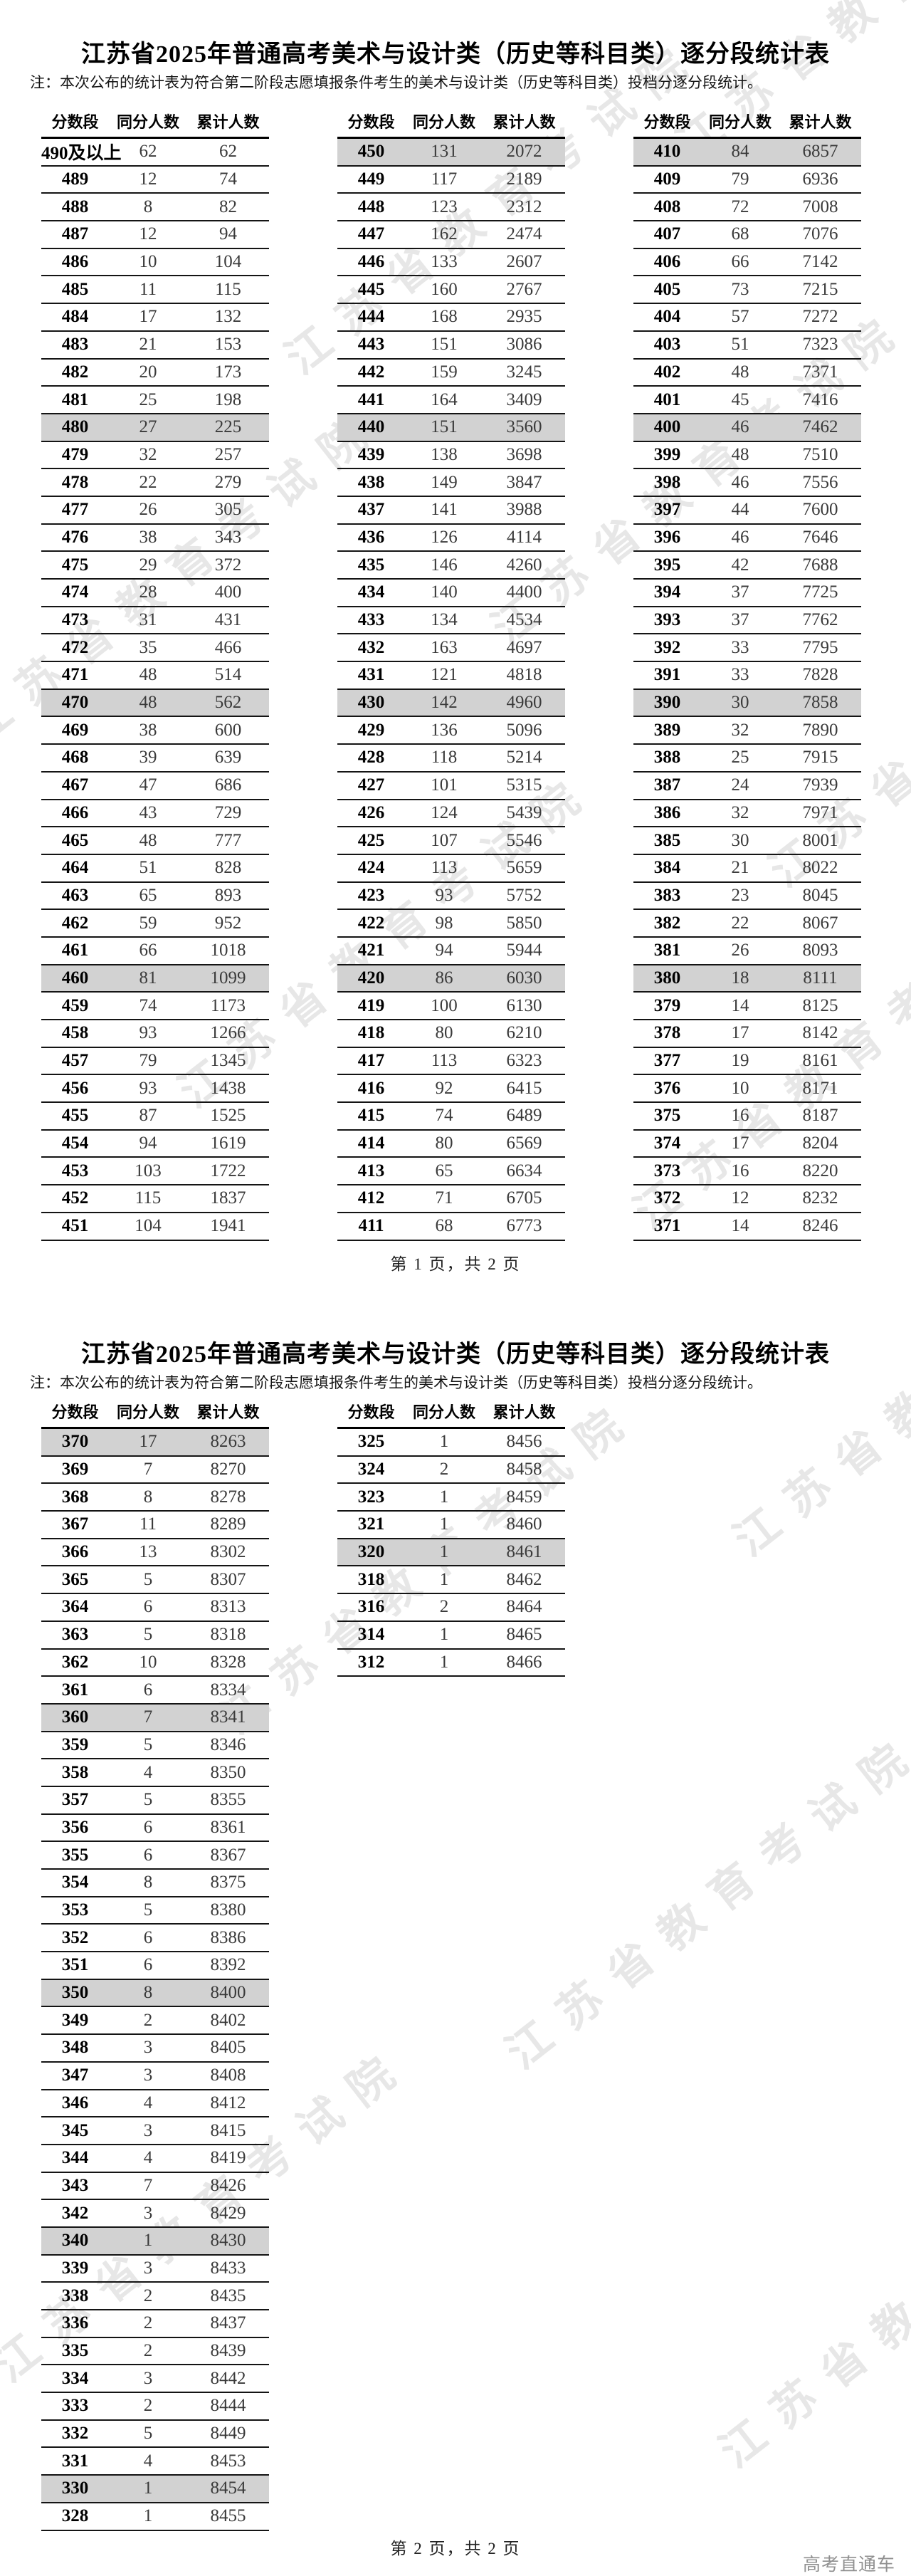  I want to click on table-row: 370 17 8263, so click(155, 1443).